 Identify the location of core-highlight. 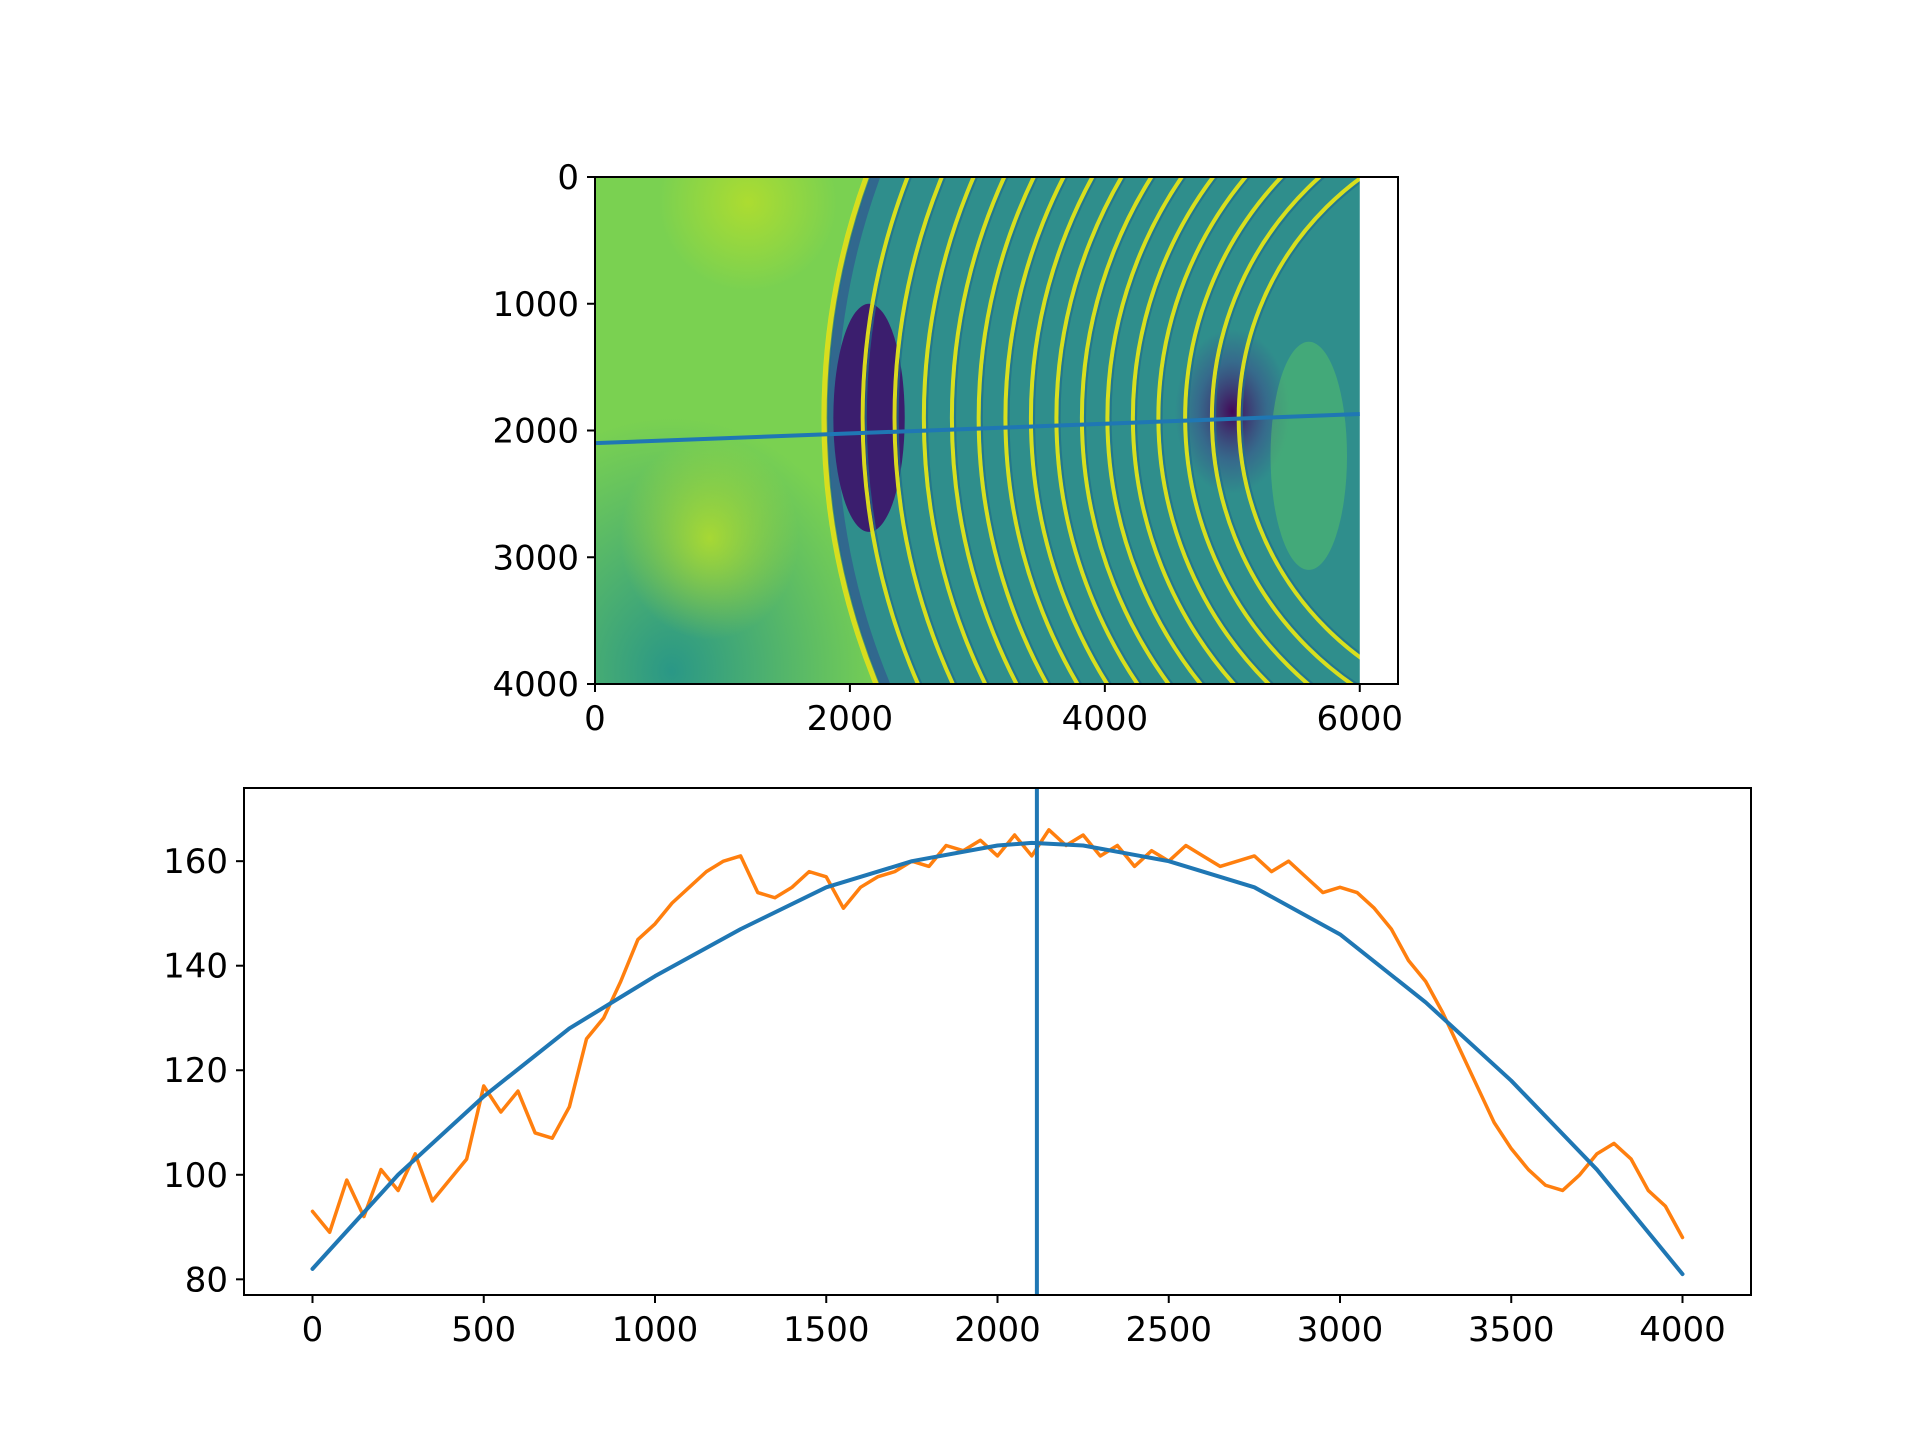
(1309, 455).